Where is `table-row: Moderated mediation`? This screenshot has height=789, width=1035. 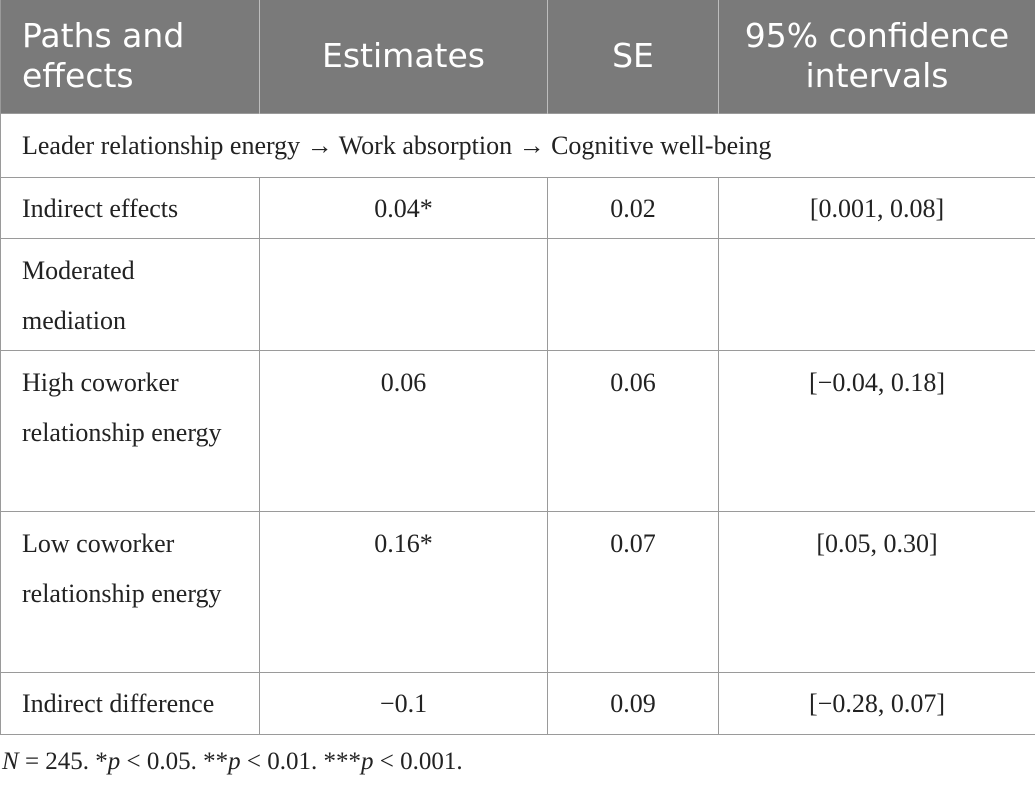
table-row: Moderated mediation is located at coordinates (517, 294).